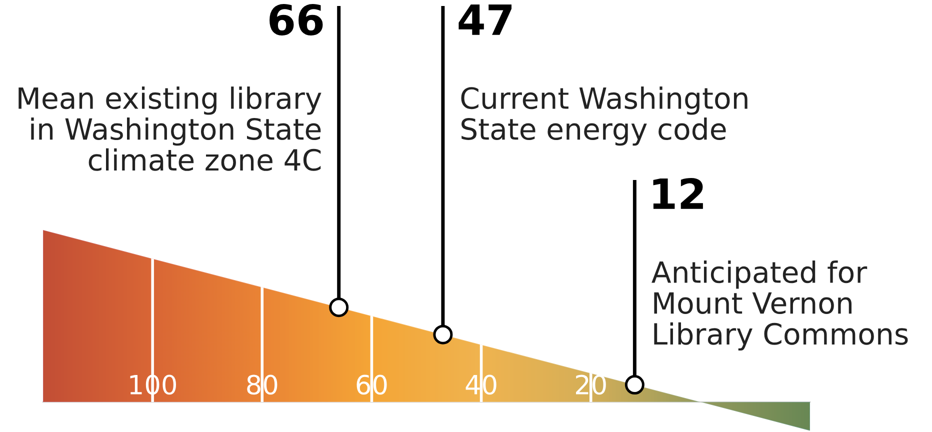 The image size is (932, 432). What do you see at coordinates (780, 305) in the screenshot?
I see `annotation: Anticipated for Mount Vernon Library Commons` at bounding box center [780, 305].